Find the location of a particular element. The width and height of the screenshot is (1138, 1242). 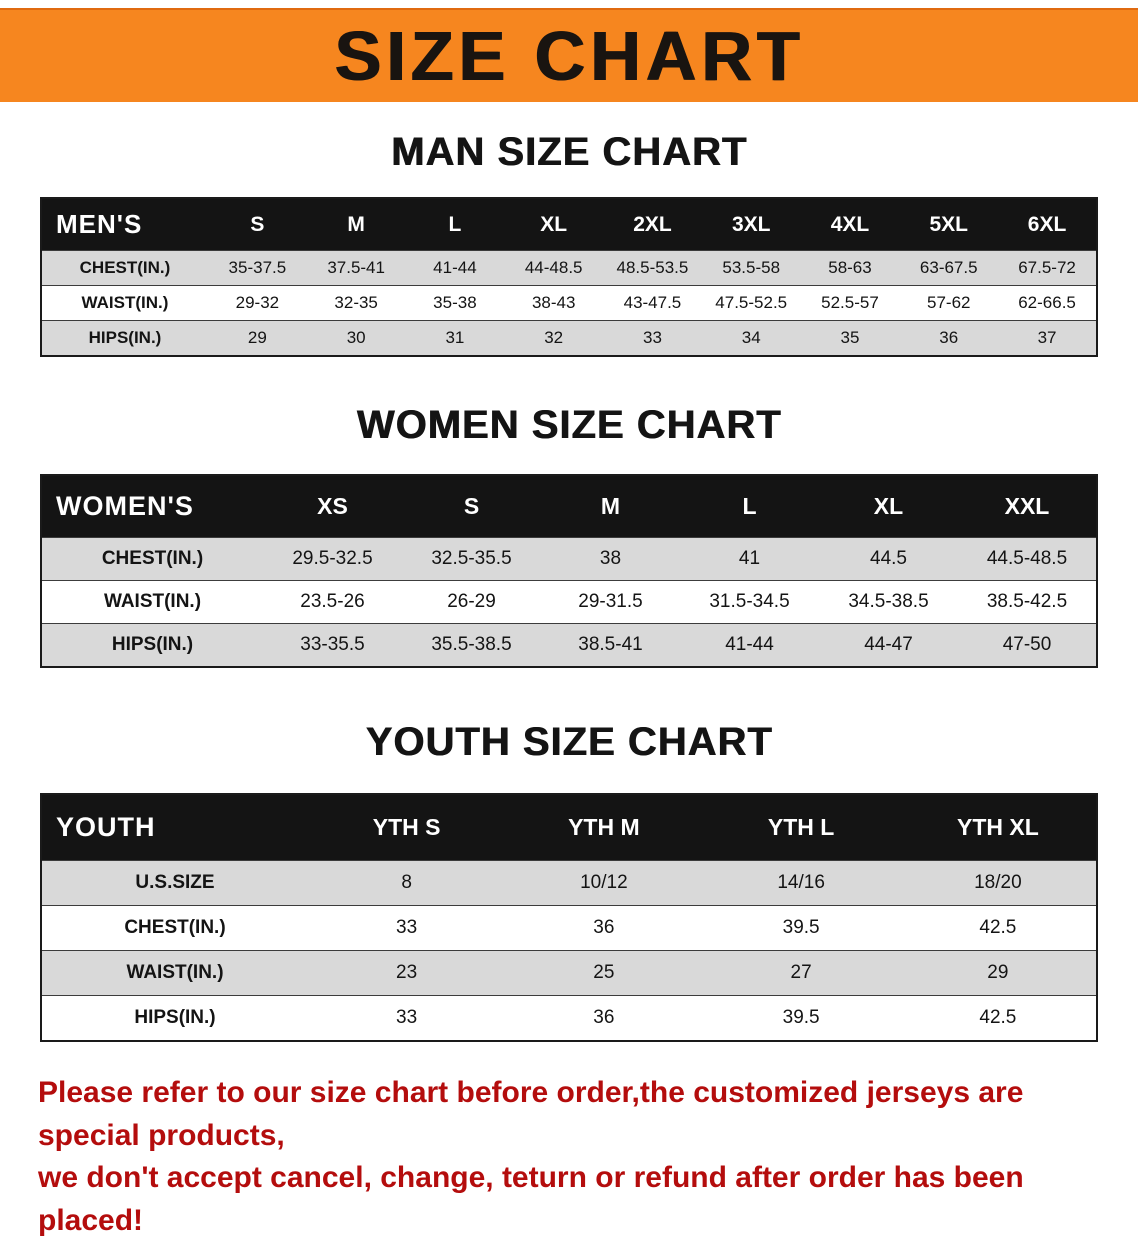

youth-header-row: YOUTH YTH S YTH M YTH L YTH XL is located at coordinates (569, 827).